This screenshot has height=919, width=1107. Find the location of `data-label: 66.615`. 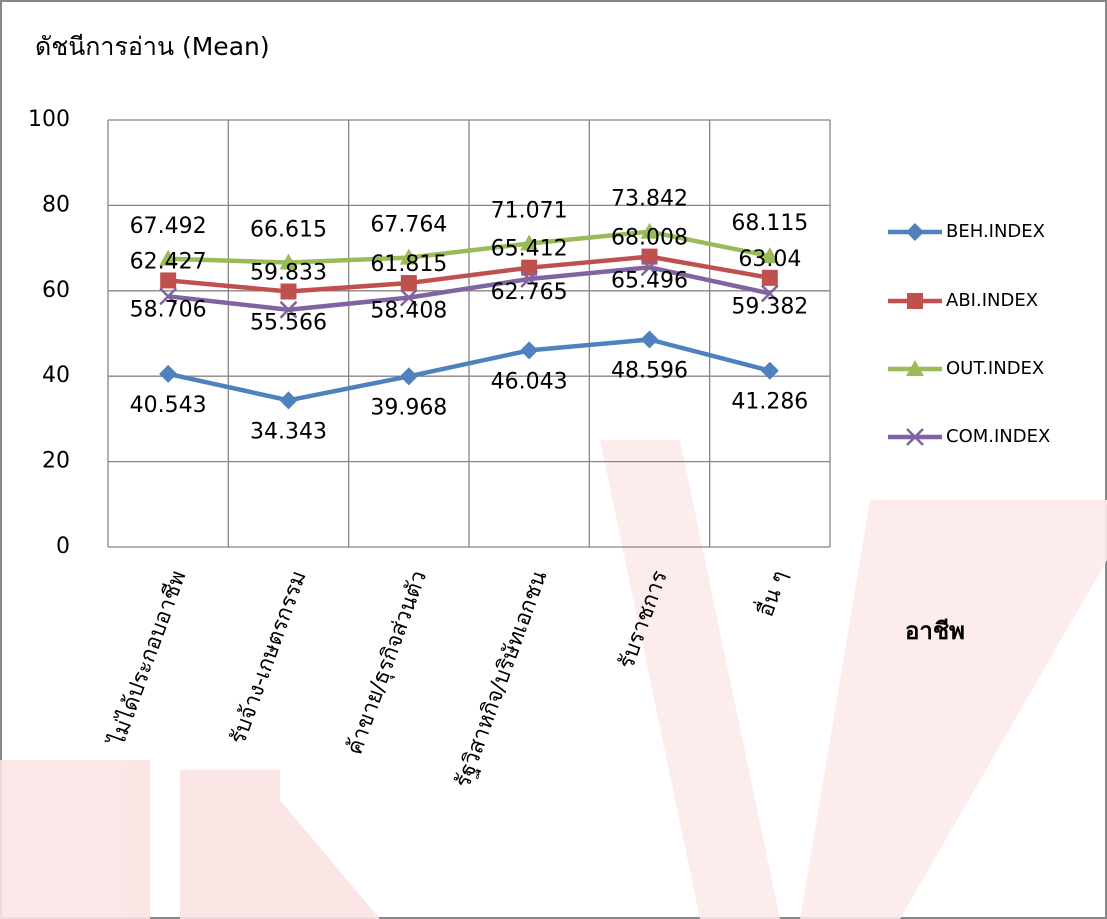

data-label: 66.615 is located at coordinates (288, 230).